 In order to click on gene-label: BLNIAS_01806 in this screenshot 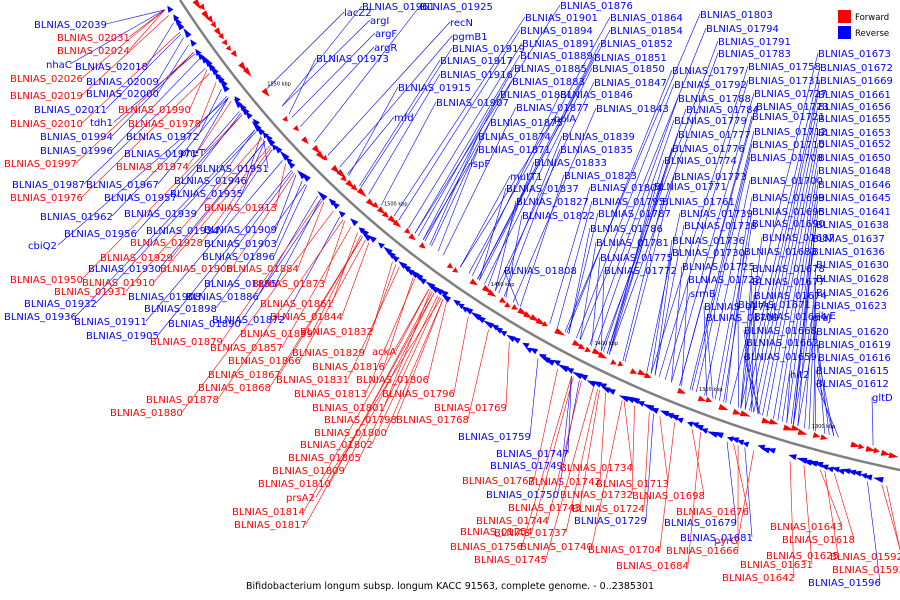, I will do `click(392, 380)`.